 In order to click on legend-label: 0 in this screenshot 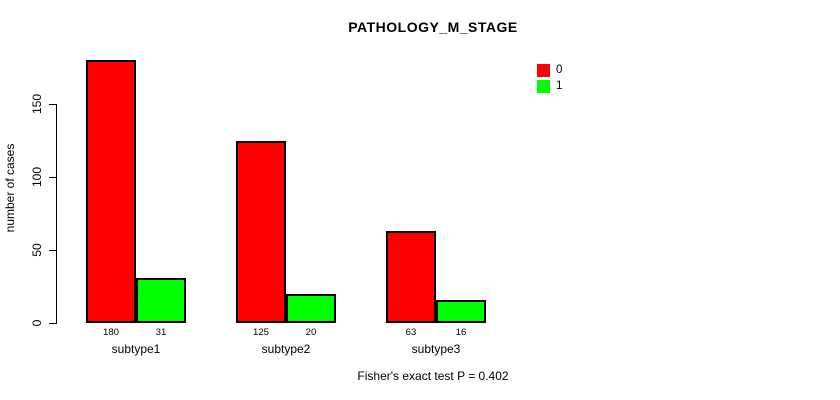, I will do `click(559, 70)`.